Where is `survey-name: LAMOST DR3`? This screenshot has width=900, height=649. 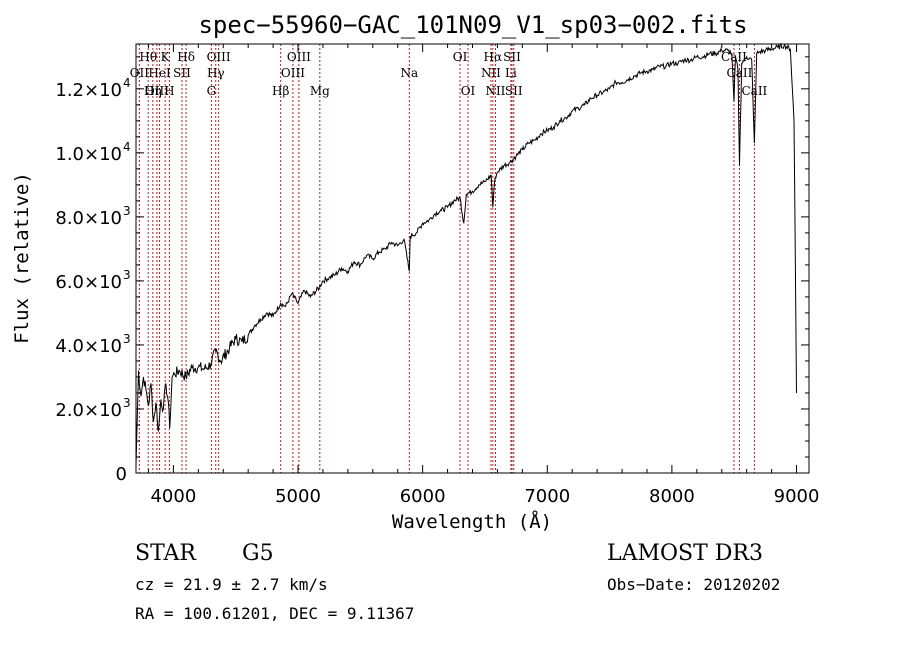
survey-name: LAMOST DR3 is located at coordinates (685, 553).